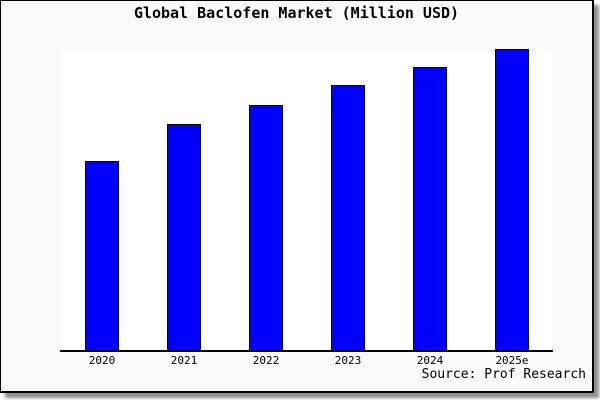  Describe the element at coordinates (266, 360) in the screenshot. I see `tick-label-2022: 2022` at that location.